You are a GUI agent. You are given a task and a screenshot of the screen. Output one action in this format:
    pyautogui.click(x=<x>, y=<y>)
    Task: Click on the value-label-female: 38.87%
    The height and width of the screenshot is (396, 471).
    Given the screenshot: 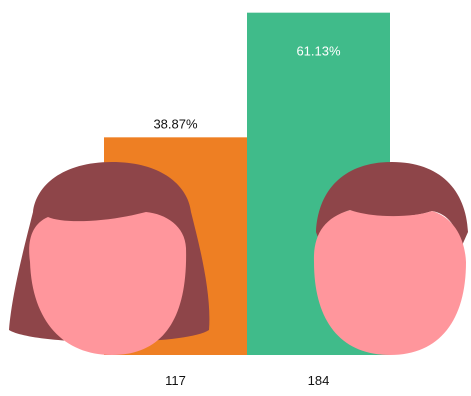 What is the action you would take?
    pyautogui.click(x=175, y=123)
    